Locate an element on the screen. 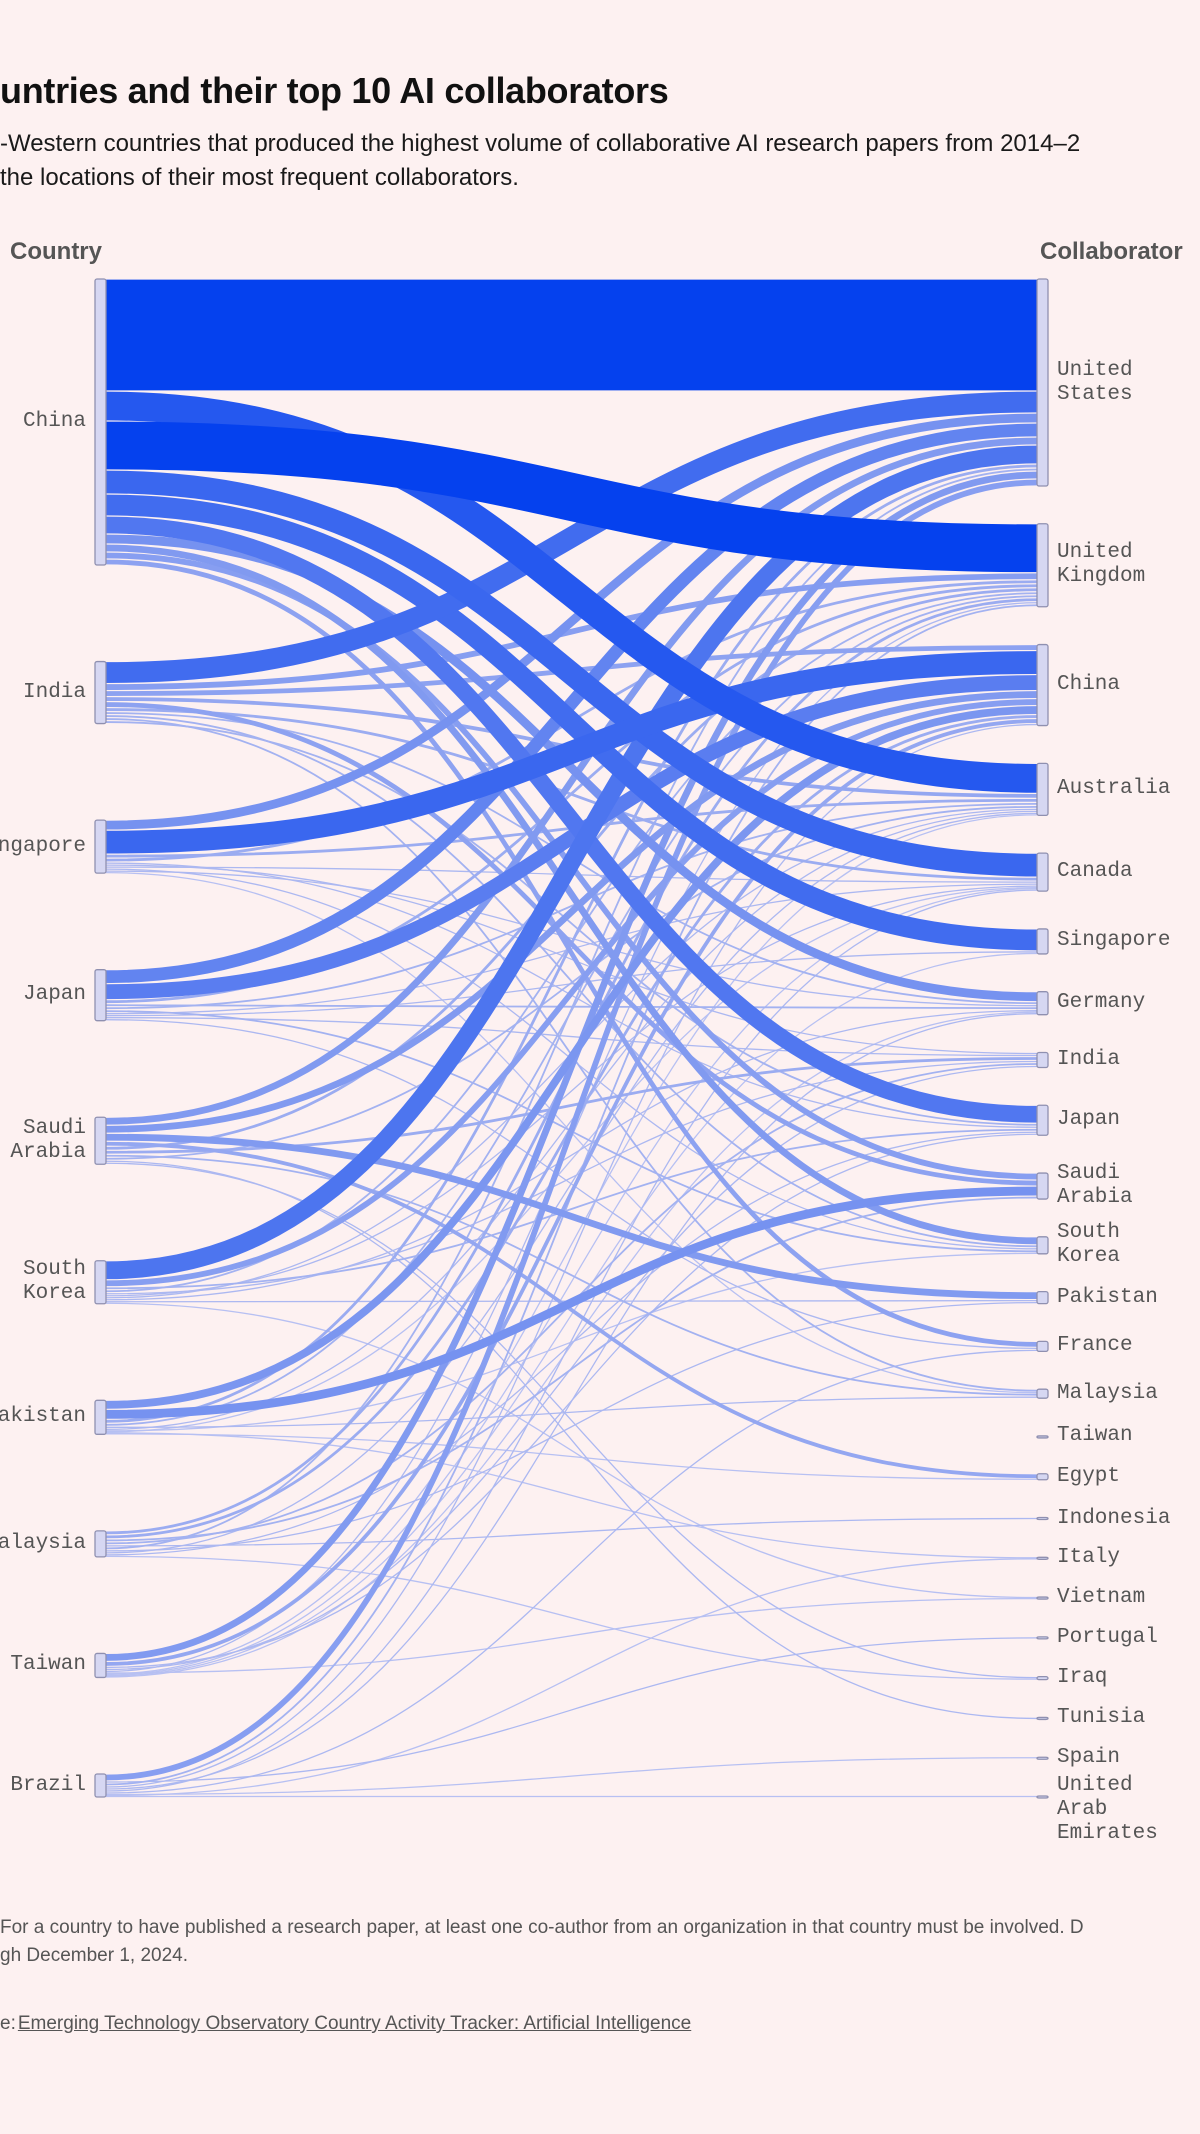 Image resolution: width=1200 pixels, height=2134 pixels. link-malaysia-to-iraq is located at coordinates (571, 1617).